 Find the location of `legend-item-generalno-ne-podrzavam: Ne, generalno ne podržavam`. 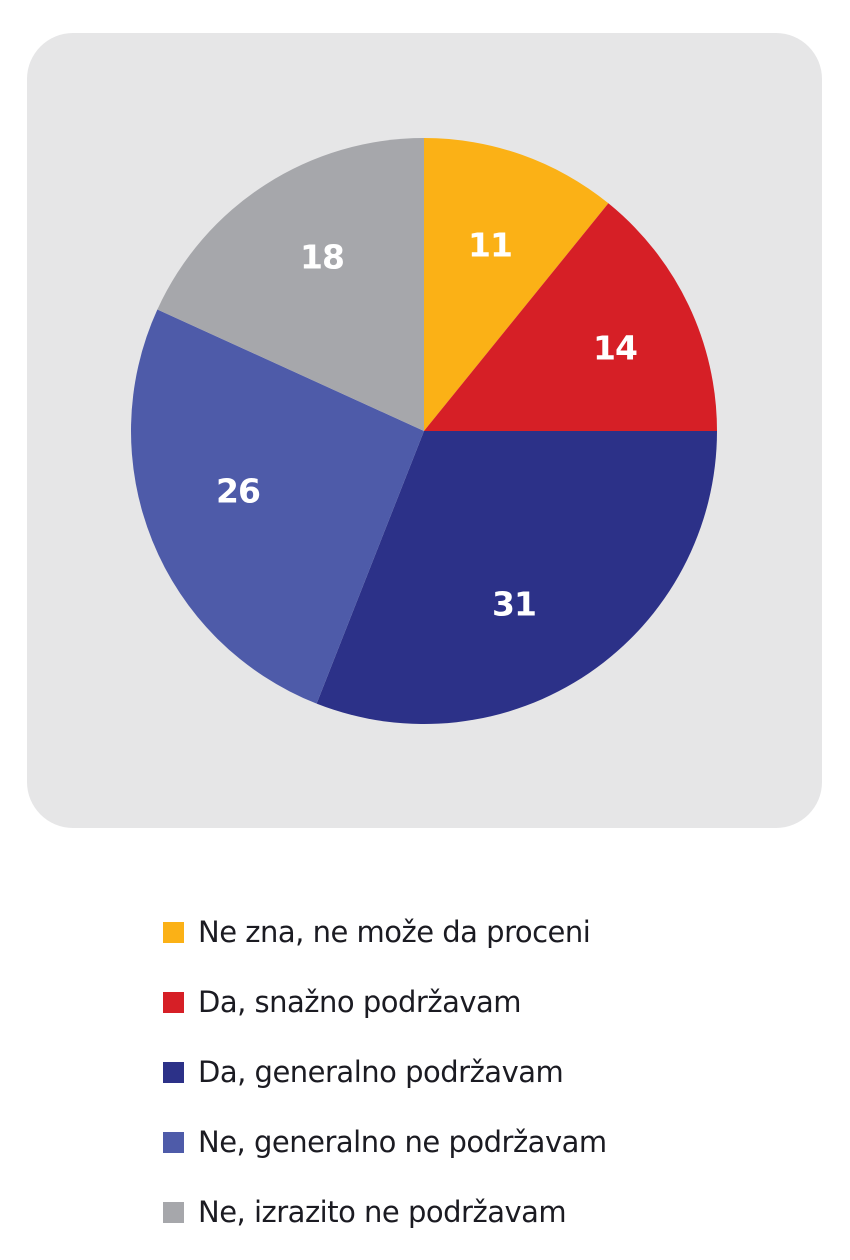

legend-item-generalno-ne-podrzavam: Ne, generalno ne podržavam is located at coordinates (385, 1142).